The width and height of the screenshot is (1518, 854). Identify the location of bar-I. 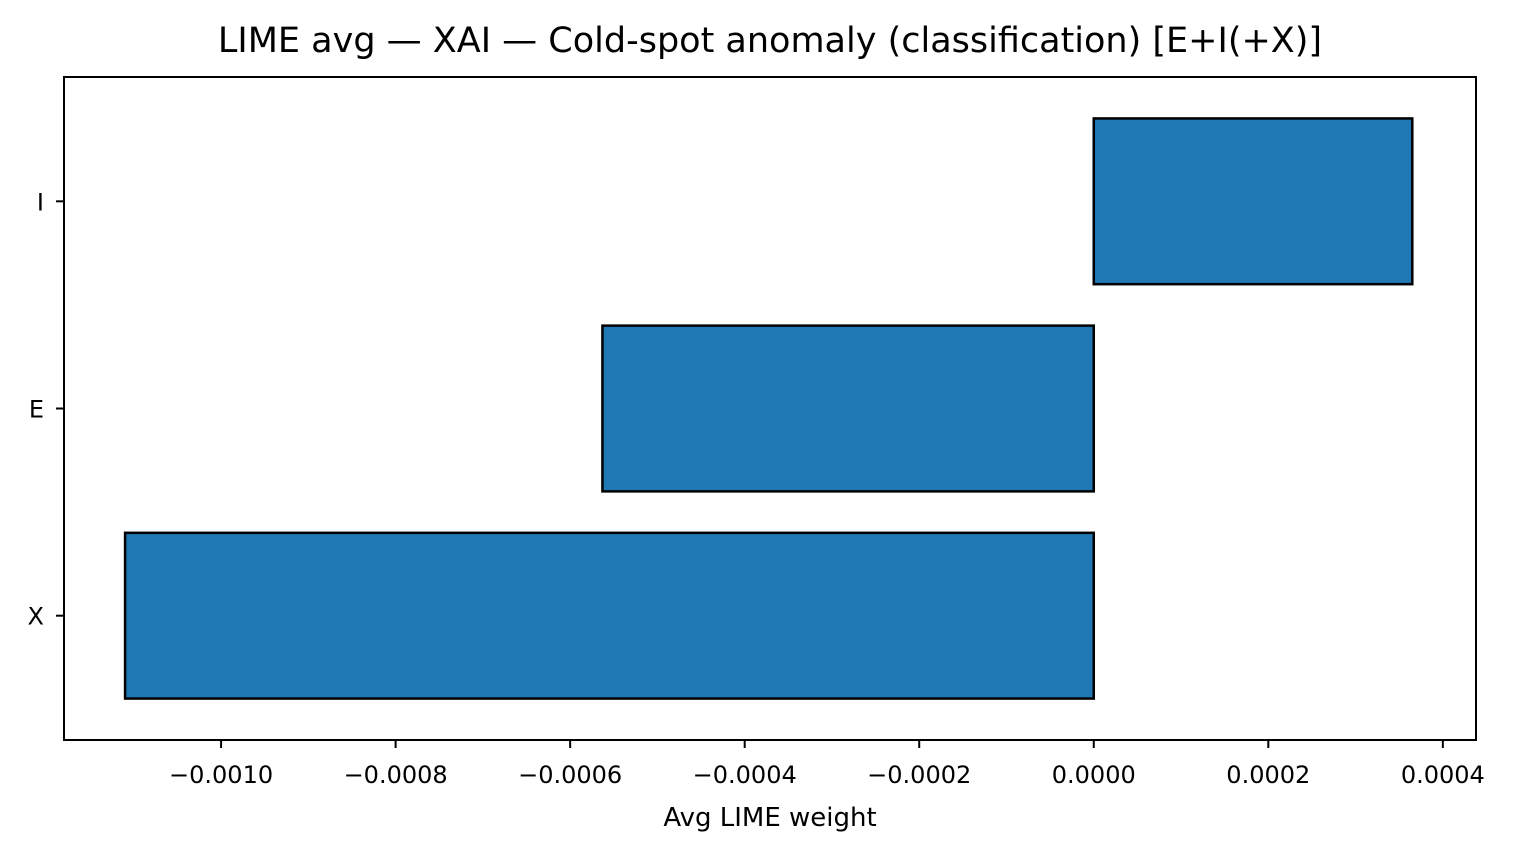
(1253, 201).